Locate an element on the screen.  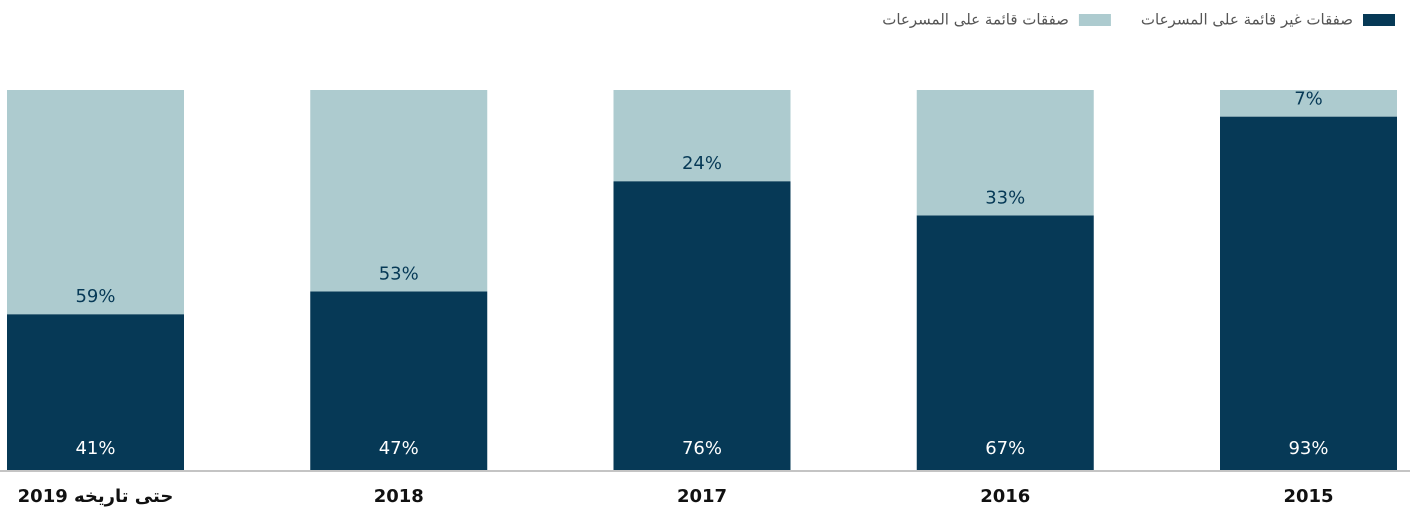
legend-label: صفقات قائمة على المسرعات is located at coordinates (975, 20).